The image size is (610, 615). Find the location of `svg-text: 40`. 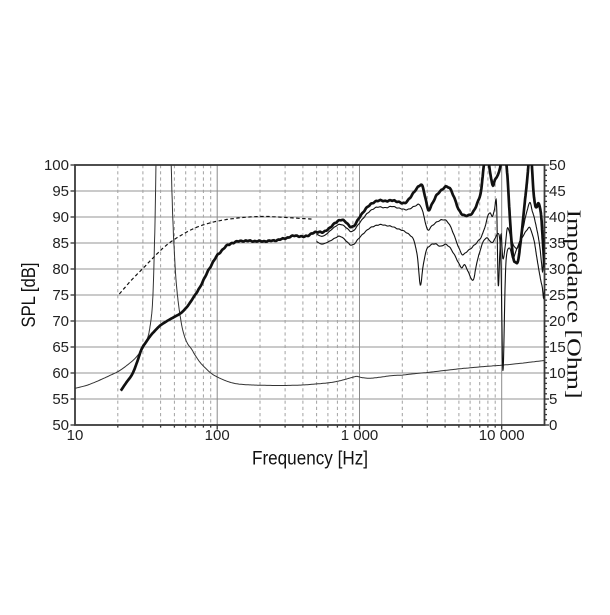

svg-text: 40 is located at coordinates (557, 217).